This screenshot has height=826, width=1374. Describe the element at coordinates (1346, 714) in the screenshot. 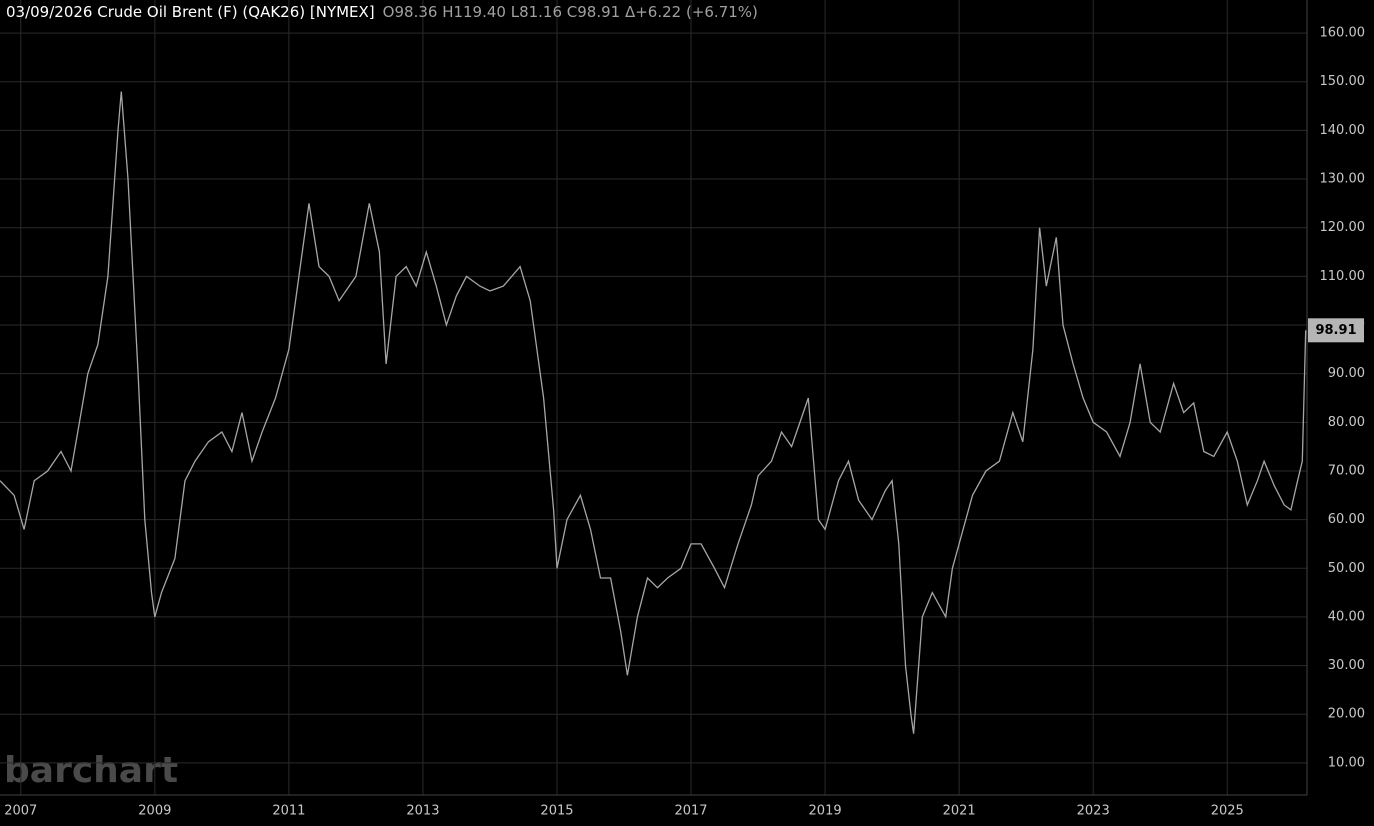

I see `y-tick-label: 20.00` at that location.